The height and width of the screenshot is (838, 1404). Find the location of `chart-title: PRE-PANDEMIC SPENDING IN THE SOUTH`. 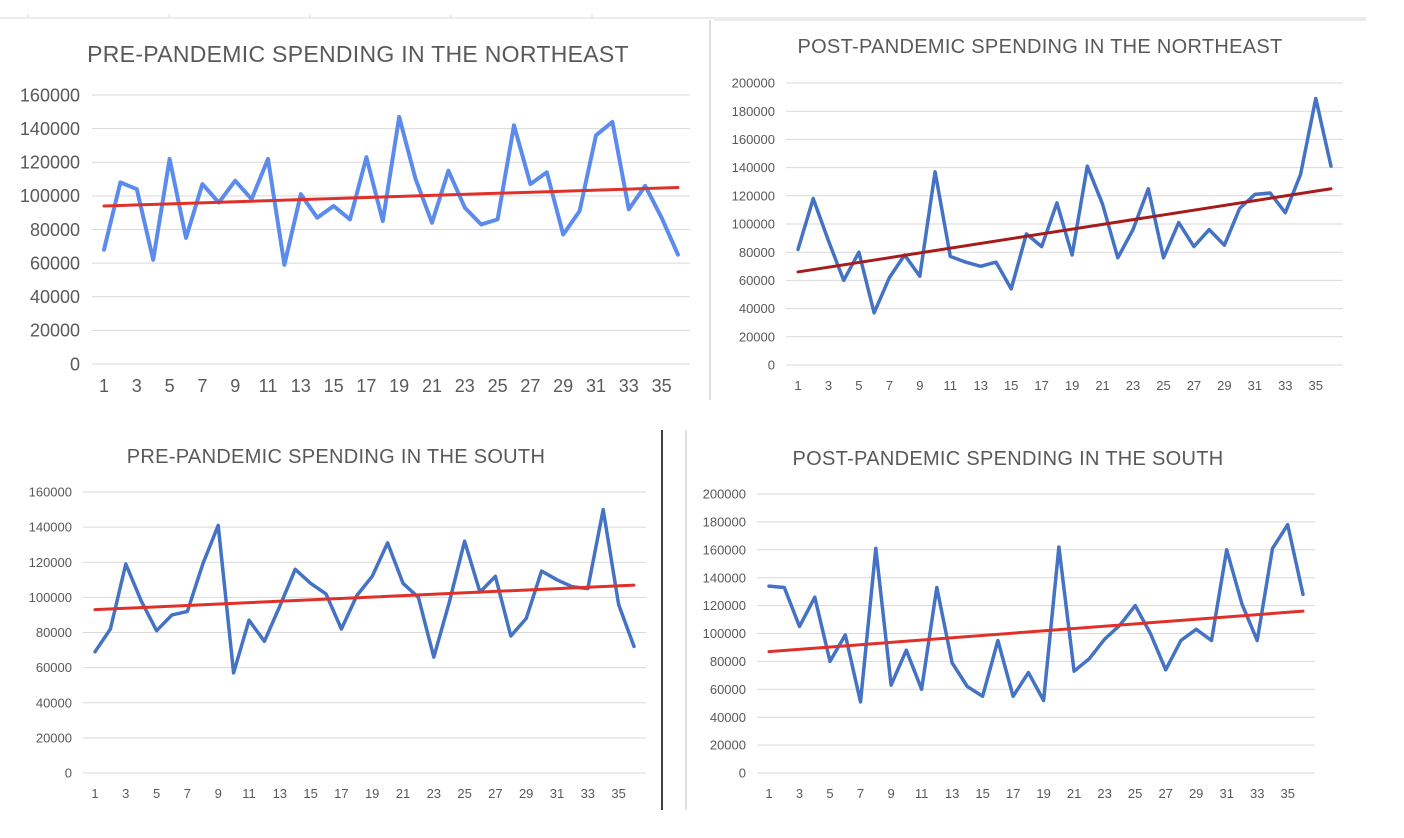

chart-title: PRE-PANDEMIC SPENDING IN THE SOUTH is located at coordinates (336, 457).